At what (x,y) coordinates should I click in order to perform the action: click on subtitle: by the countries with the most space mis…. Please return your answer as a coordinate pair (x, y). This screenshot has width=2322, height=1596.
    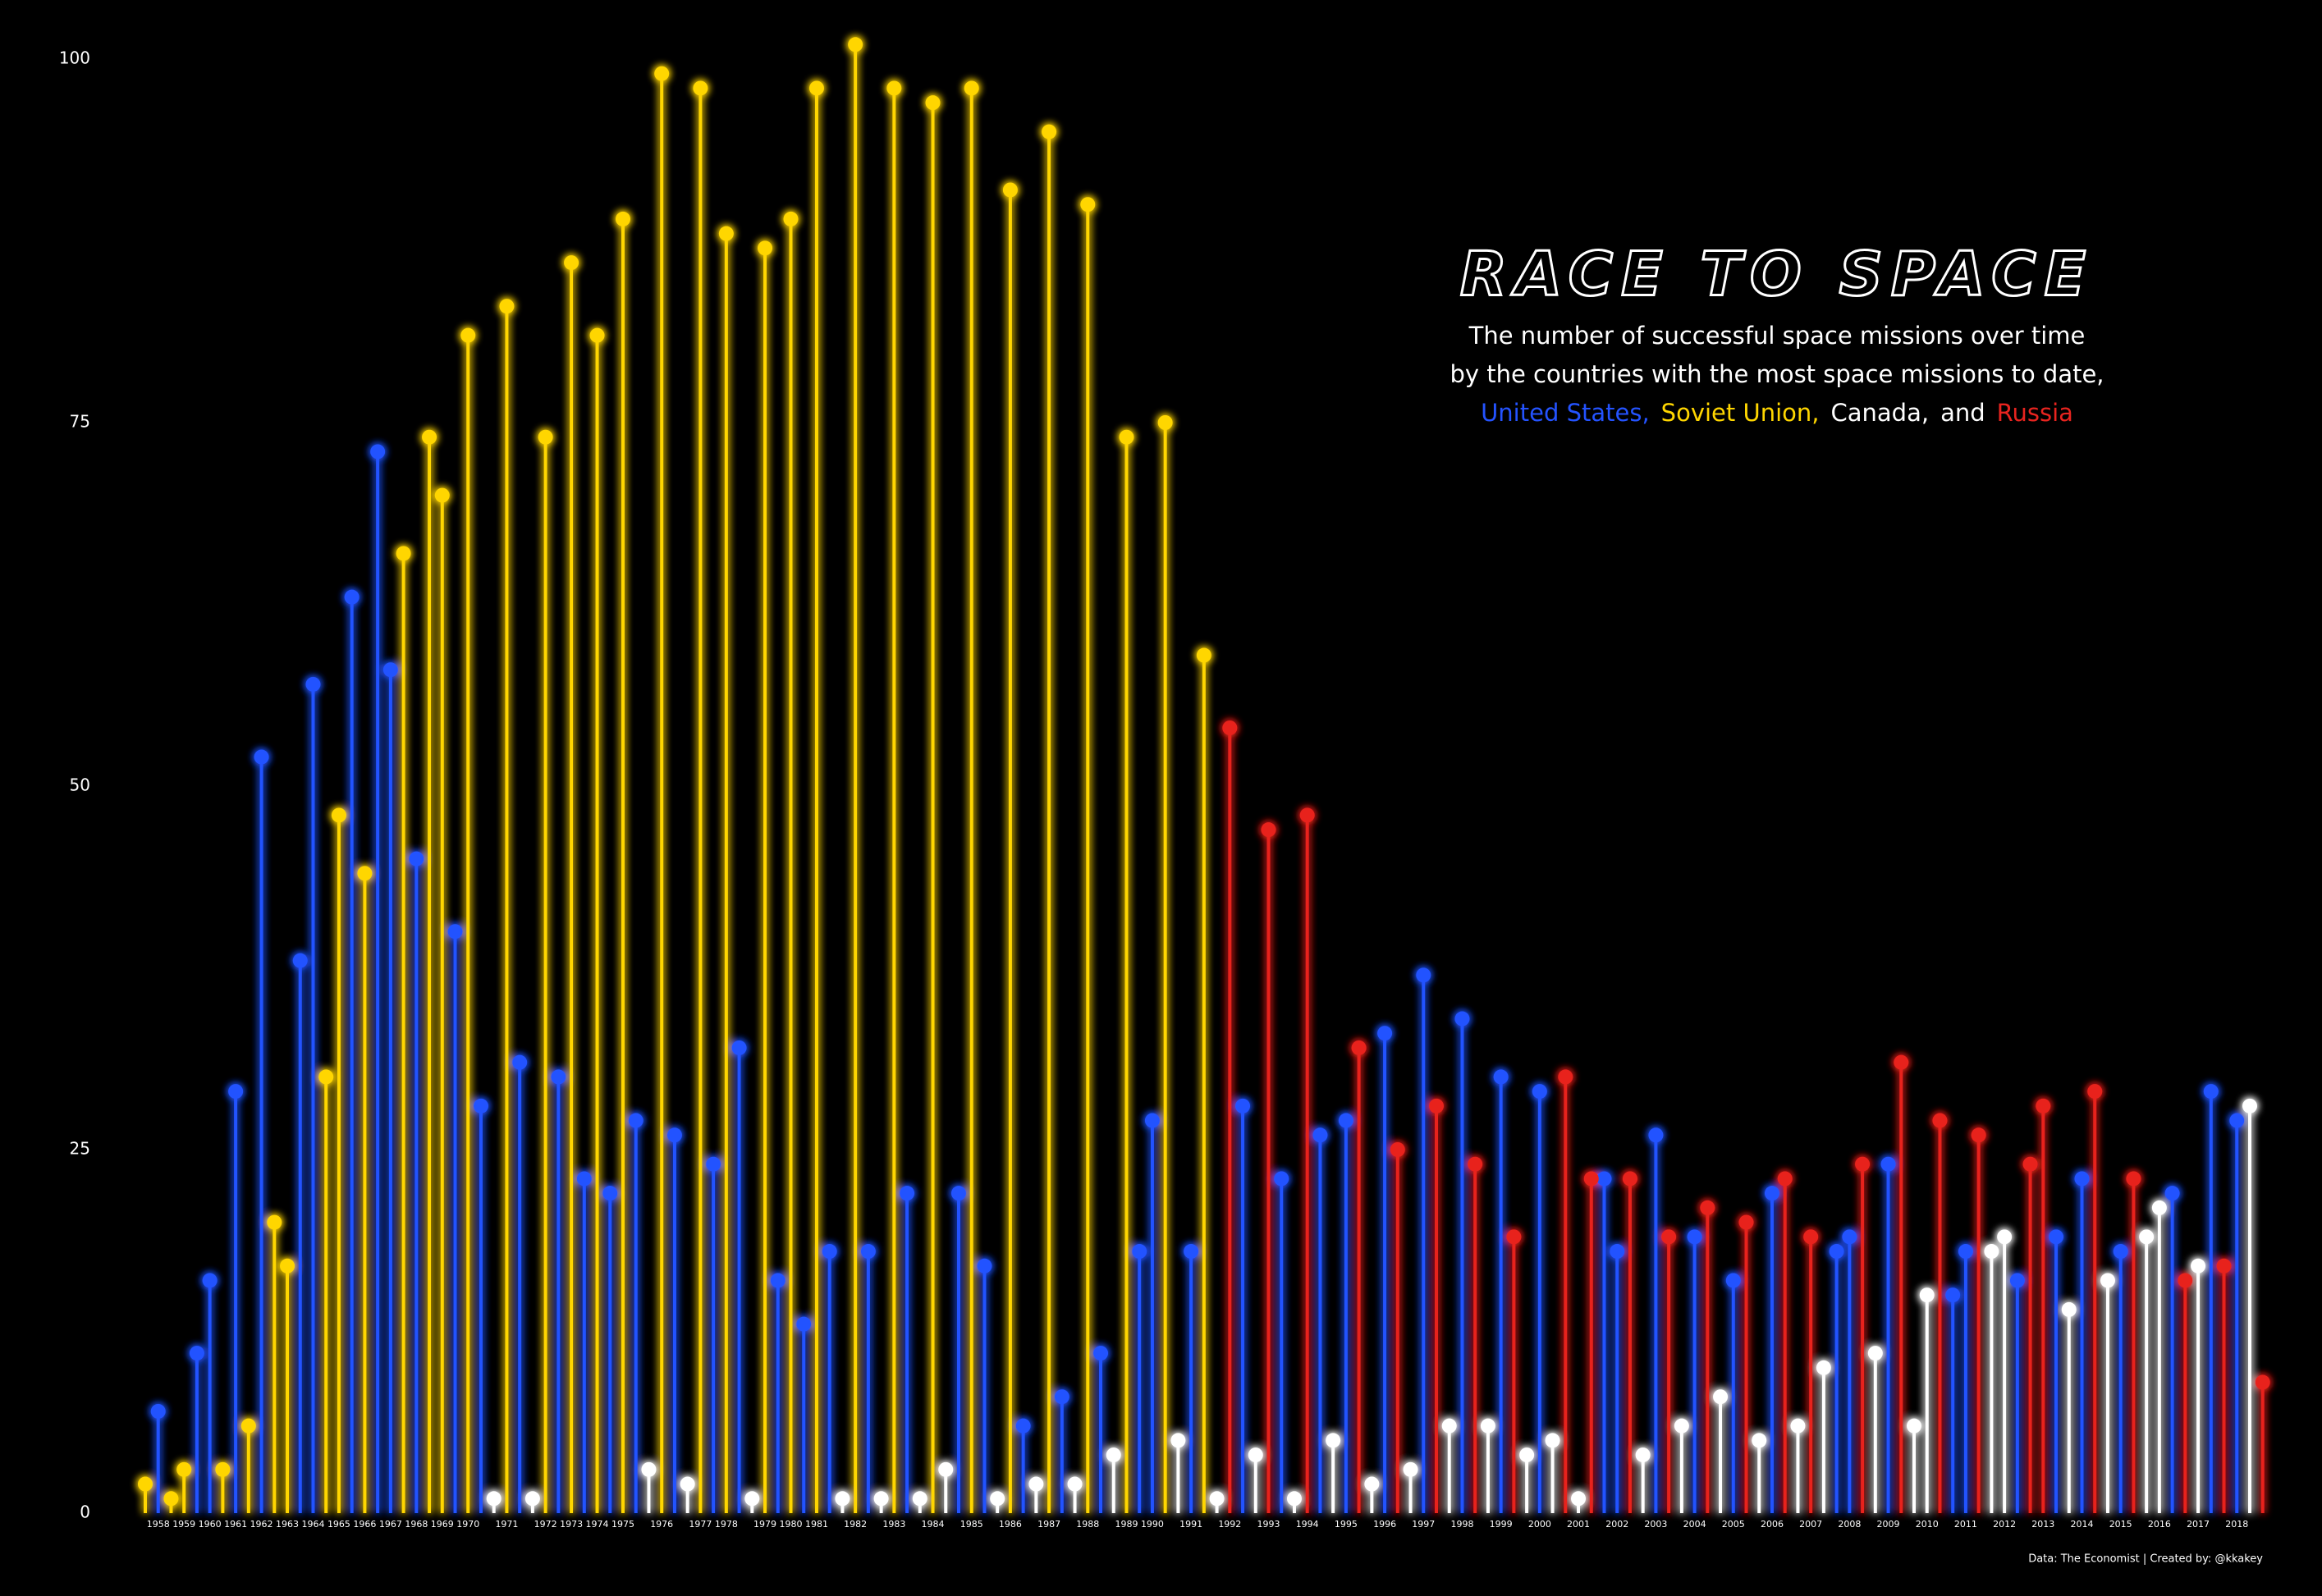
    Looking at the image, I should click on (1777, 374).